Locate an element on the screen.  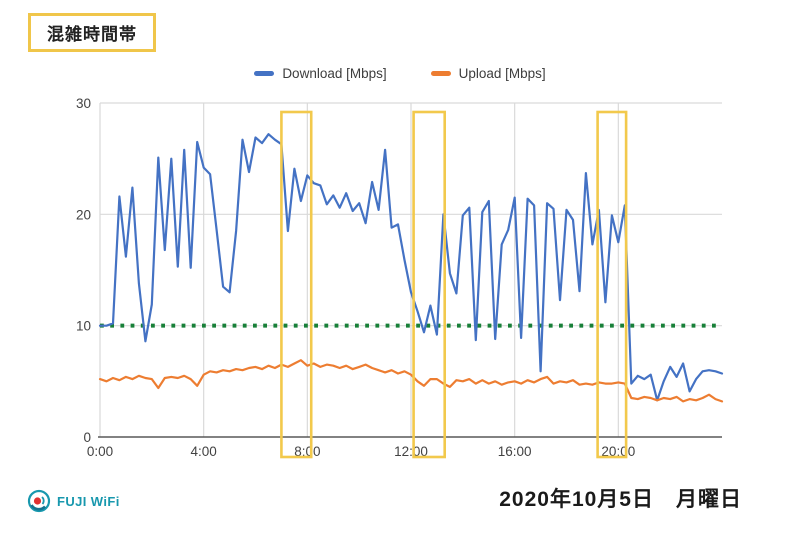
legend-item-download: Download [Mbps] is located at coordinates (320, 73).